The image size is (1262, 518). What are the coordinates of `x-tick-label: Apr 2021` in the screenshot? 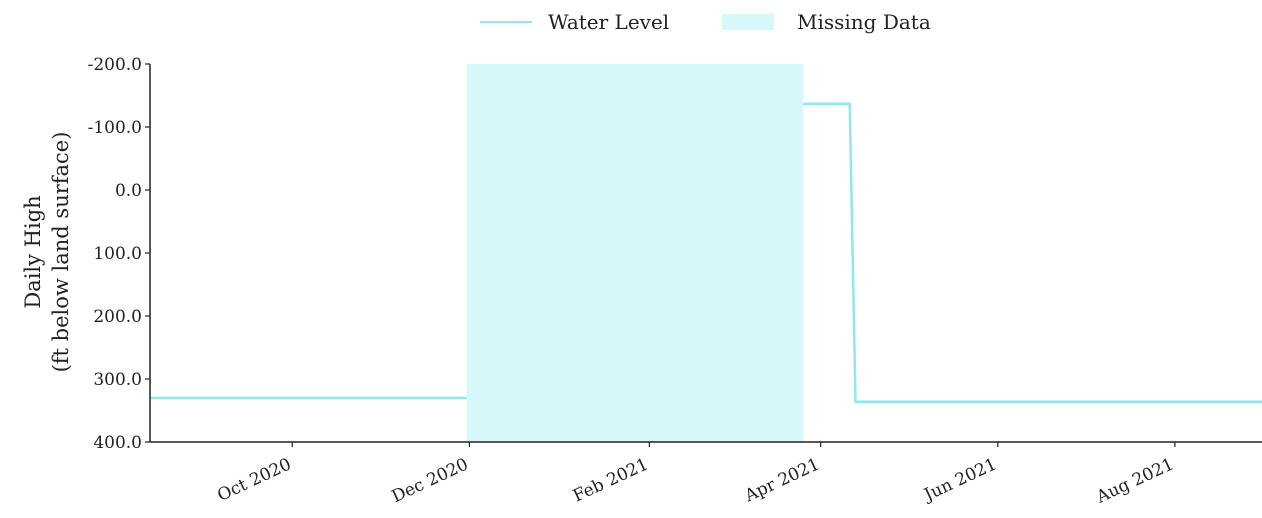 It's located at (782, 480).